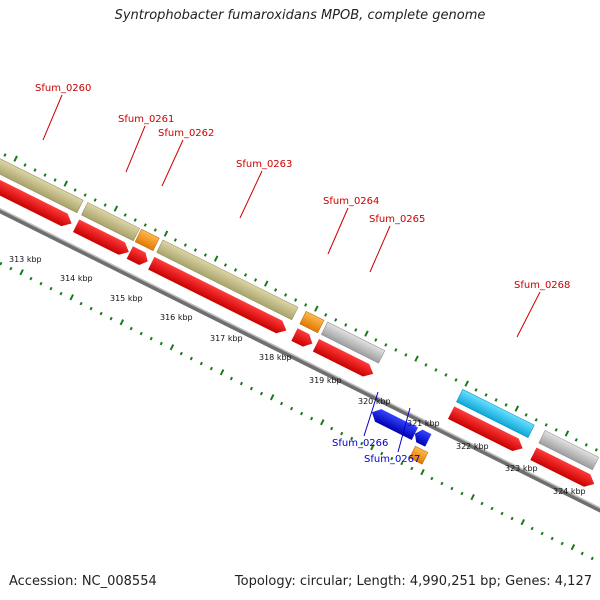 The image size is (600, 600). I want to click on kbp-label-316: 316 kbp, so click(176, 317).